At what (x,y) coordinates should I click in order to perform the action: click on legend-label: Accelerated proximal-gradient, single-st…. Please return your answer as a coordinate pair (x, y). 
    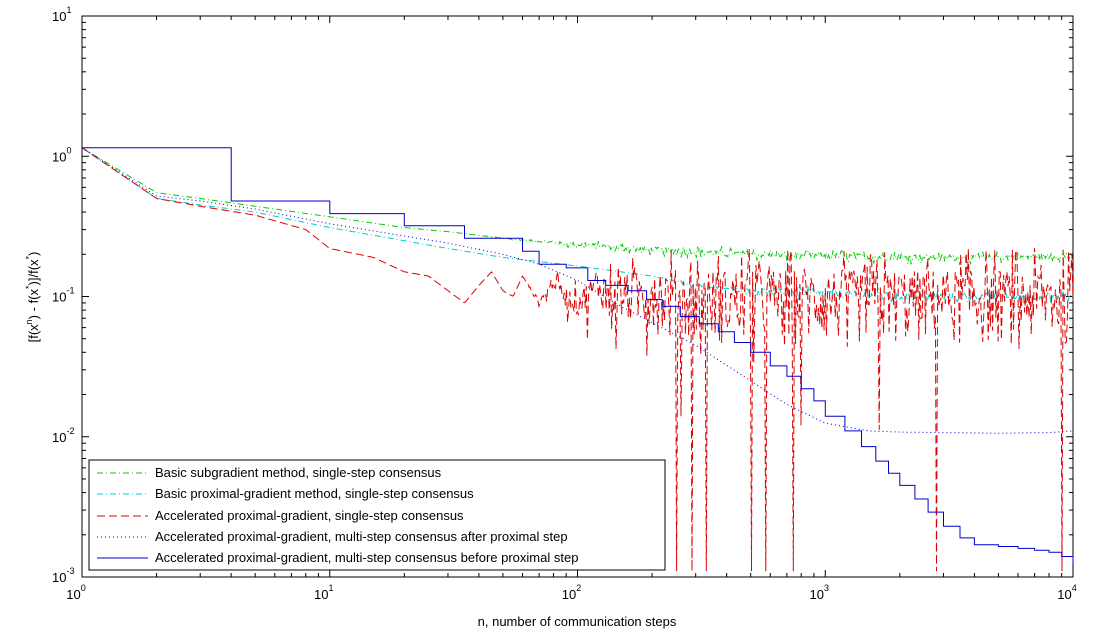
    Looking at the image, I should click on (309, 515).